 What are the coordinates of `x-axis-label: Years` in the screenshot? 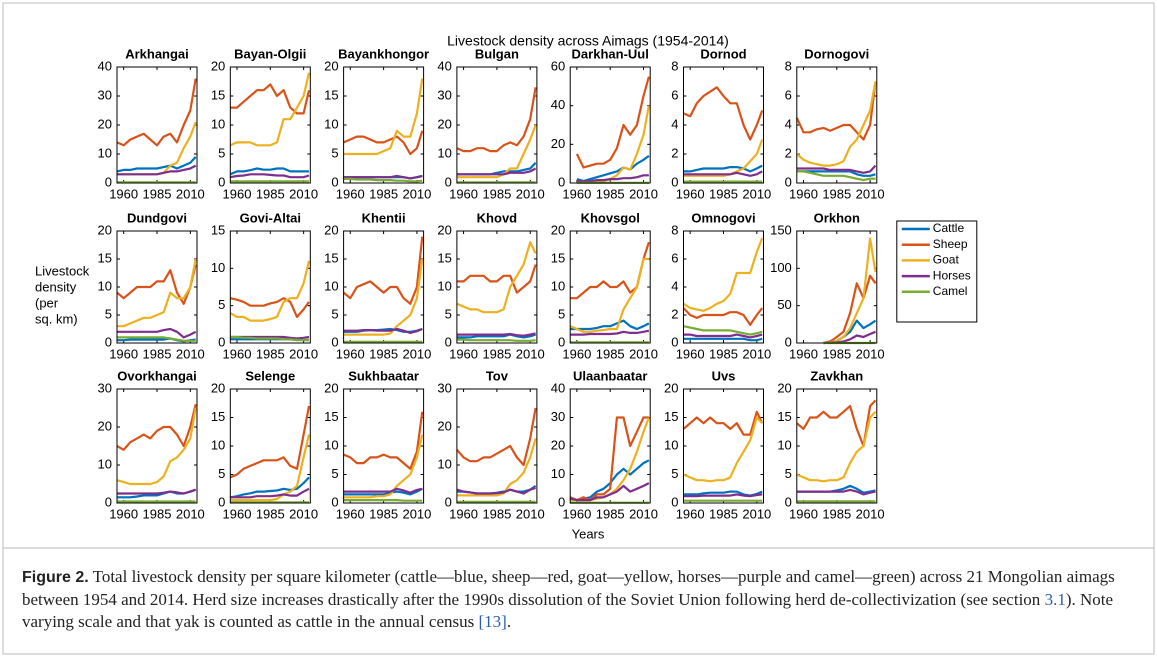 It's located at (588, 533).